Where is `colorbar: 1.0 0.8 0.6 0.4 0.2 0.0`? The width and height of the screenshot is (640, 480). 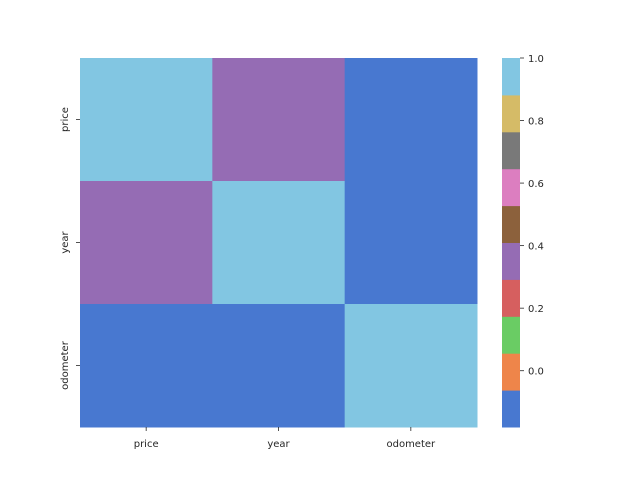
colorbar: 1.0 0.8 0.6 0.4 0.2 0.0 is located at coordinates (523, 241).